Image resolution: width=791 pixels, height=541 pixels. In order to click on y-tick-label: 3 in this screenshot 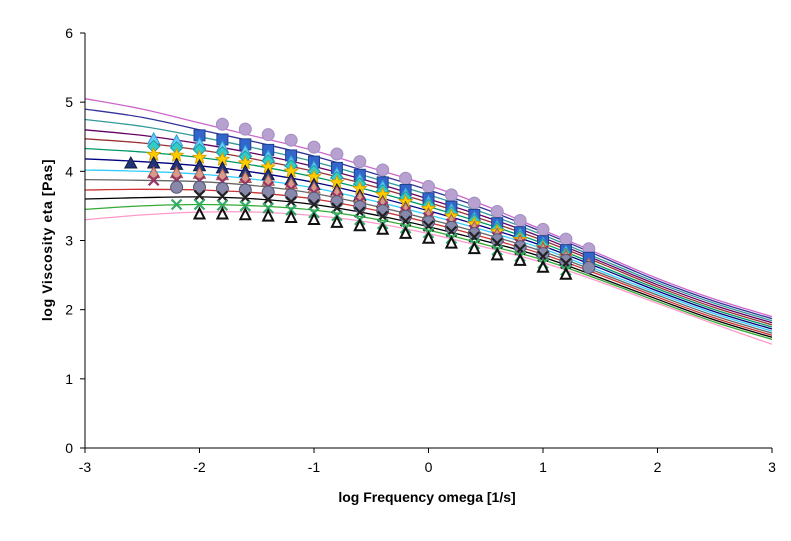, I will do `click(69, 241)`.